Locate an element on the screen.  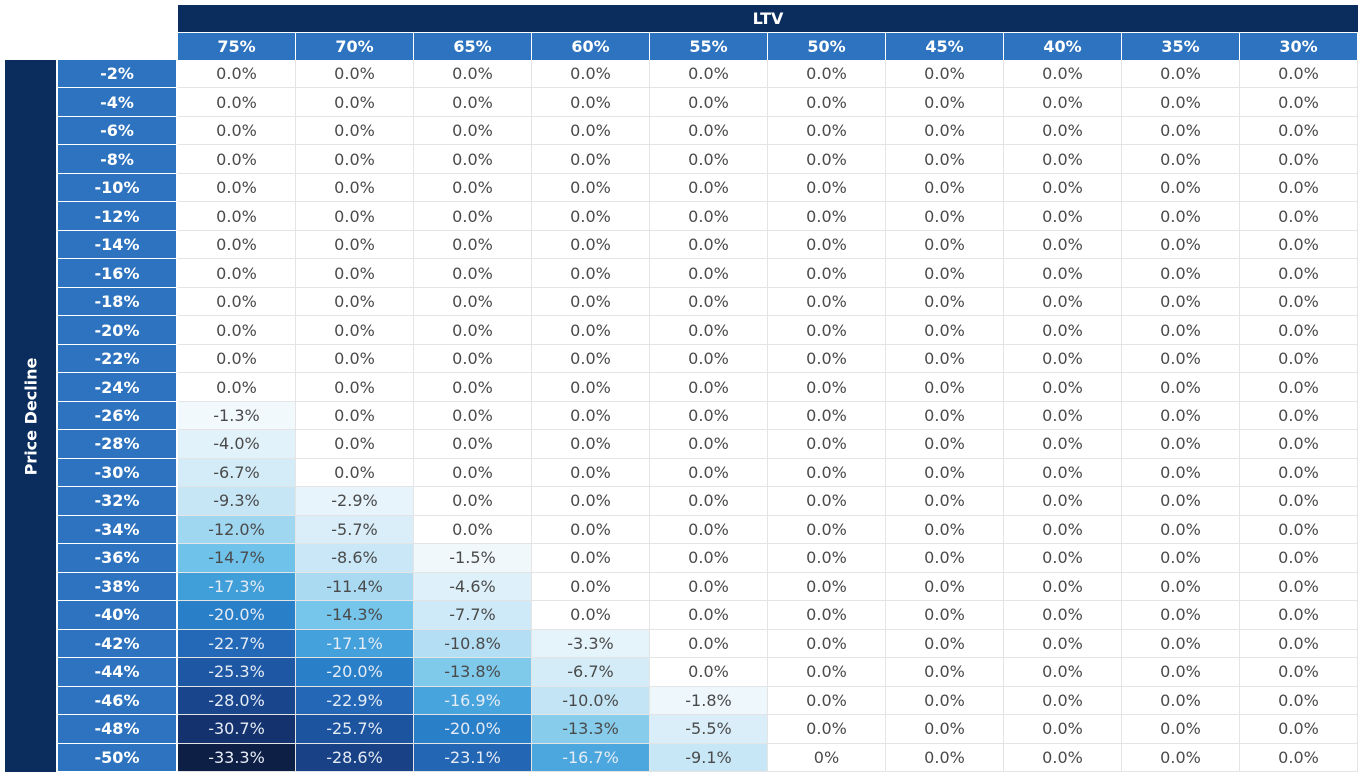
table-cell: -25.7% is located at coordinates (355, 729).